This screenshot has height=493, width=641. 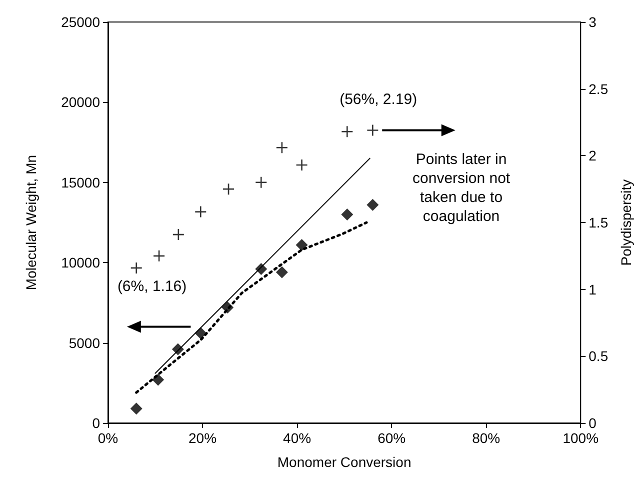 I want to click on y-tick-label: 25000, so click(x=80, y=22).